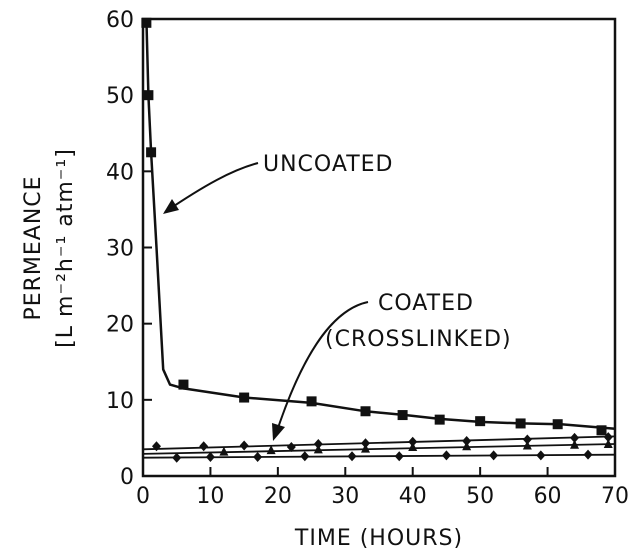 This screenshot has width=629, height=559. What do you see at coordinates (120, 249) in the screenshot?
I see `y-tick-label: 30` at bounding box center [120, 249].